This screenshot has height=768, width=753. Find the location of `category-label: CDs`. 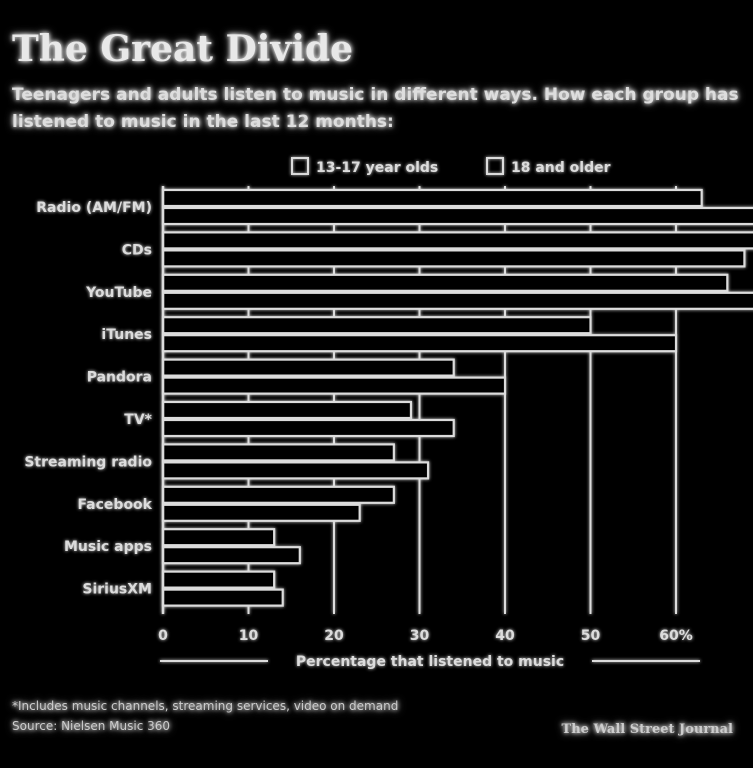

category-label: CDs is located at coordinates (137, 250).